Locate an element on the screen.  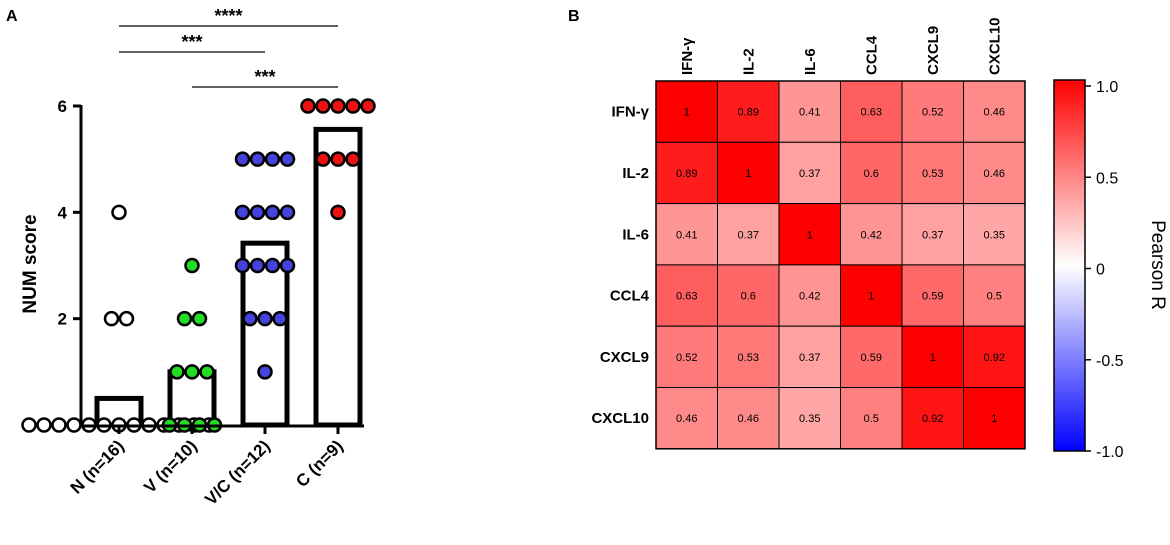
row-label: CXCL9 is located at coordinates (624, 357).